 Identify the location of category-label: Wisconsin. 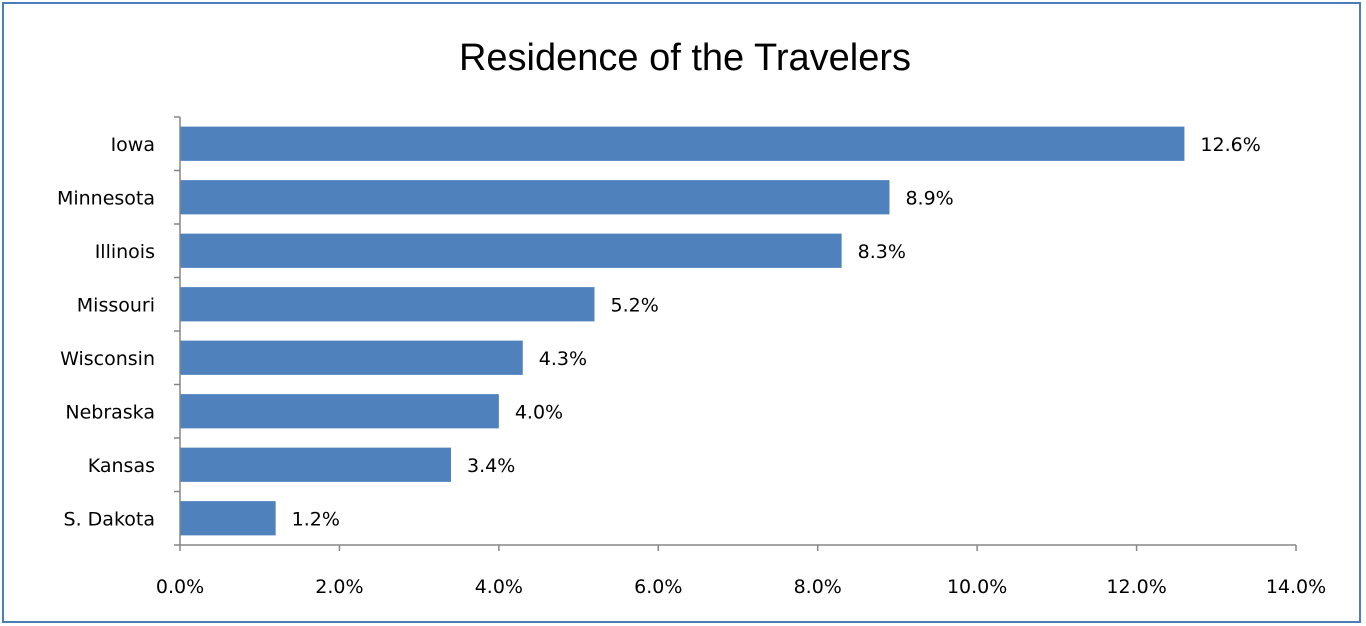
(107, 359).